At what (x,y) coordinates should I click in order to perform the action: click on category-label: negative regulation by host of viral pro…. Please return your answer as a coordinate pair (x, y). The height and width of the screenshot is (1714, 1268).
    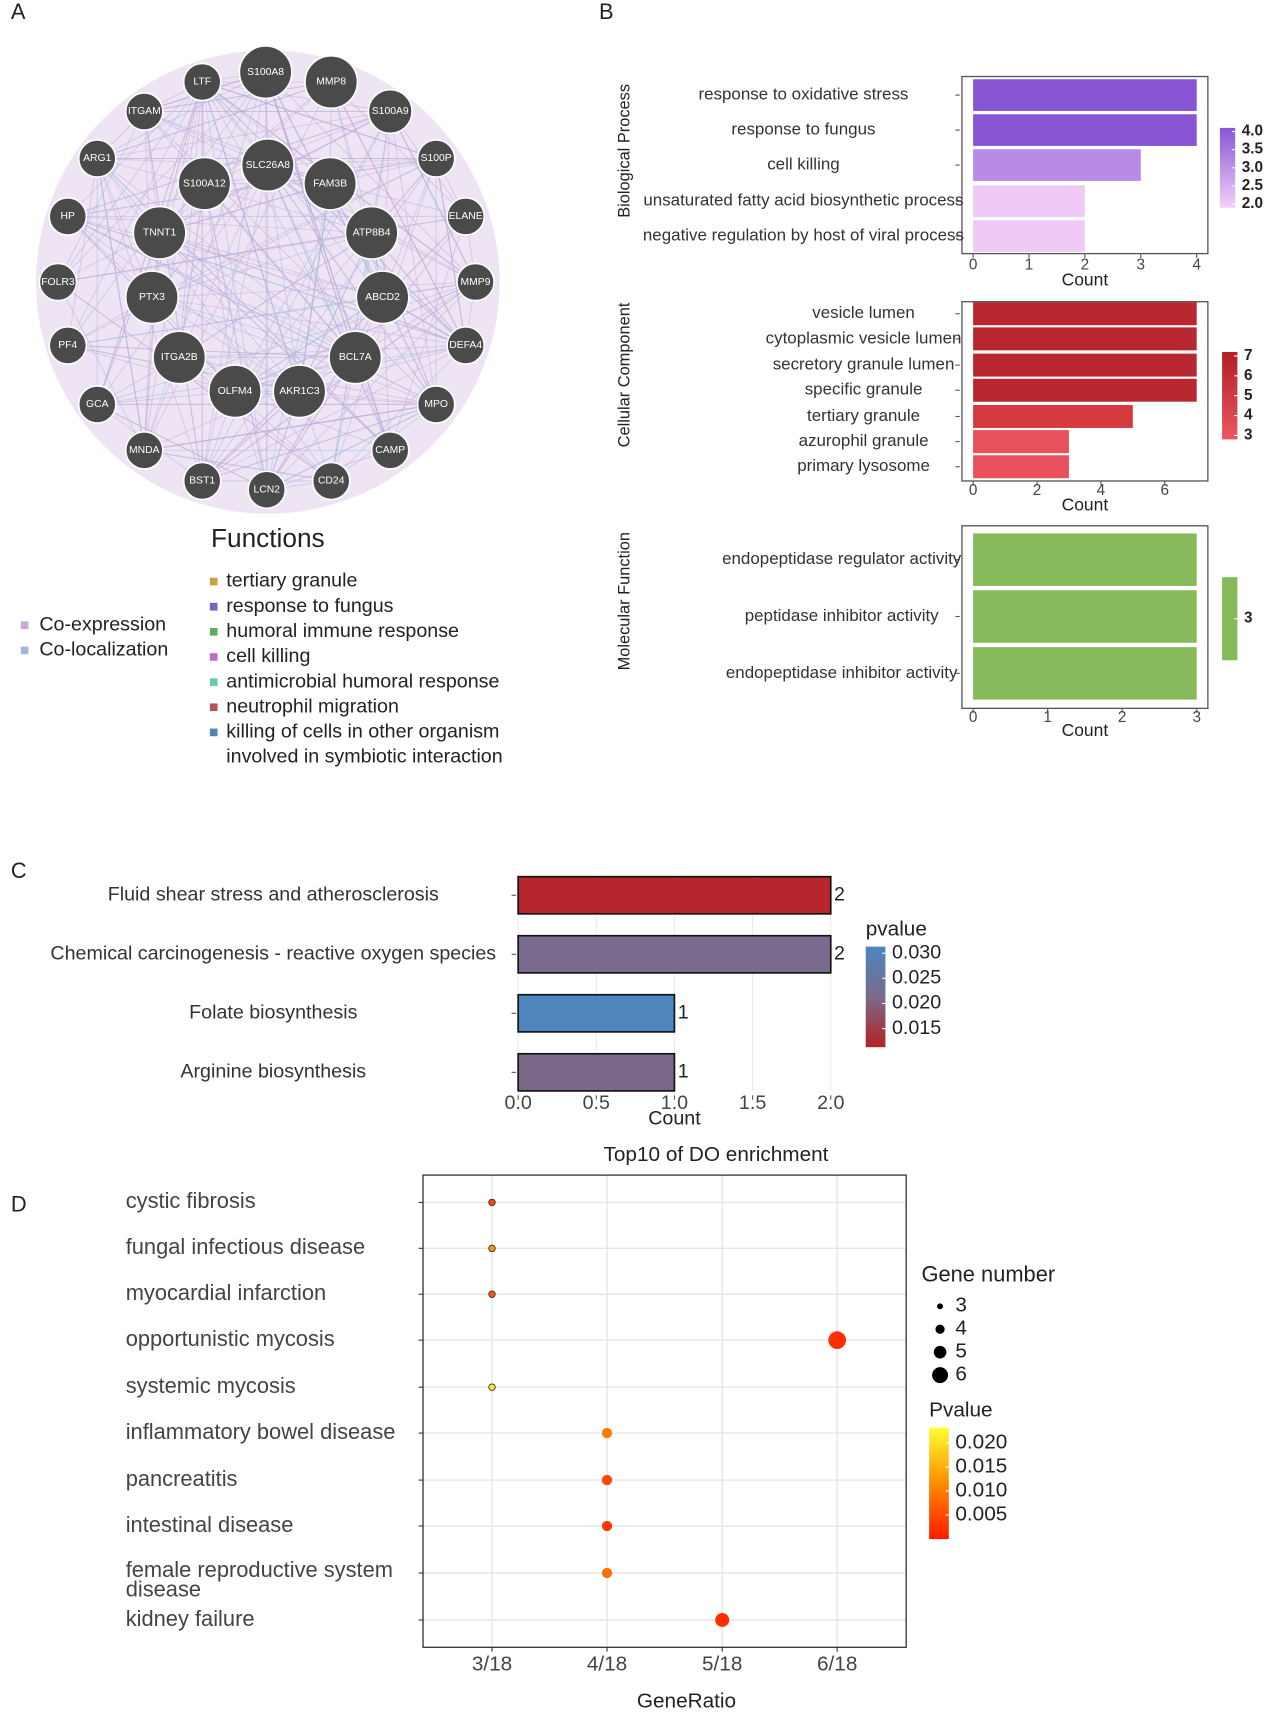
    Looking at the image, I should click on (803, 235).